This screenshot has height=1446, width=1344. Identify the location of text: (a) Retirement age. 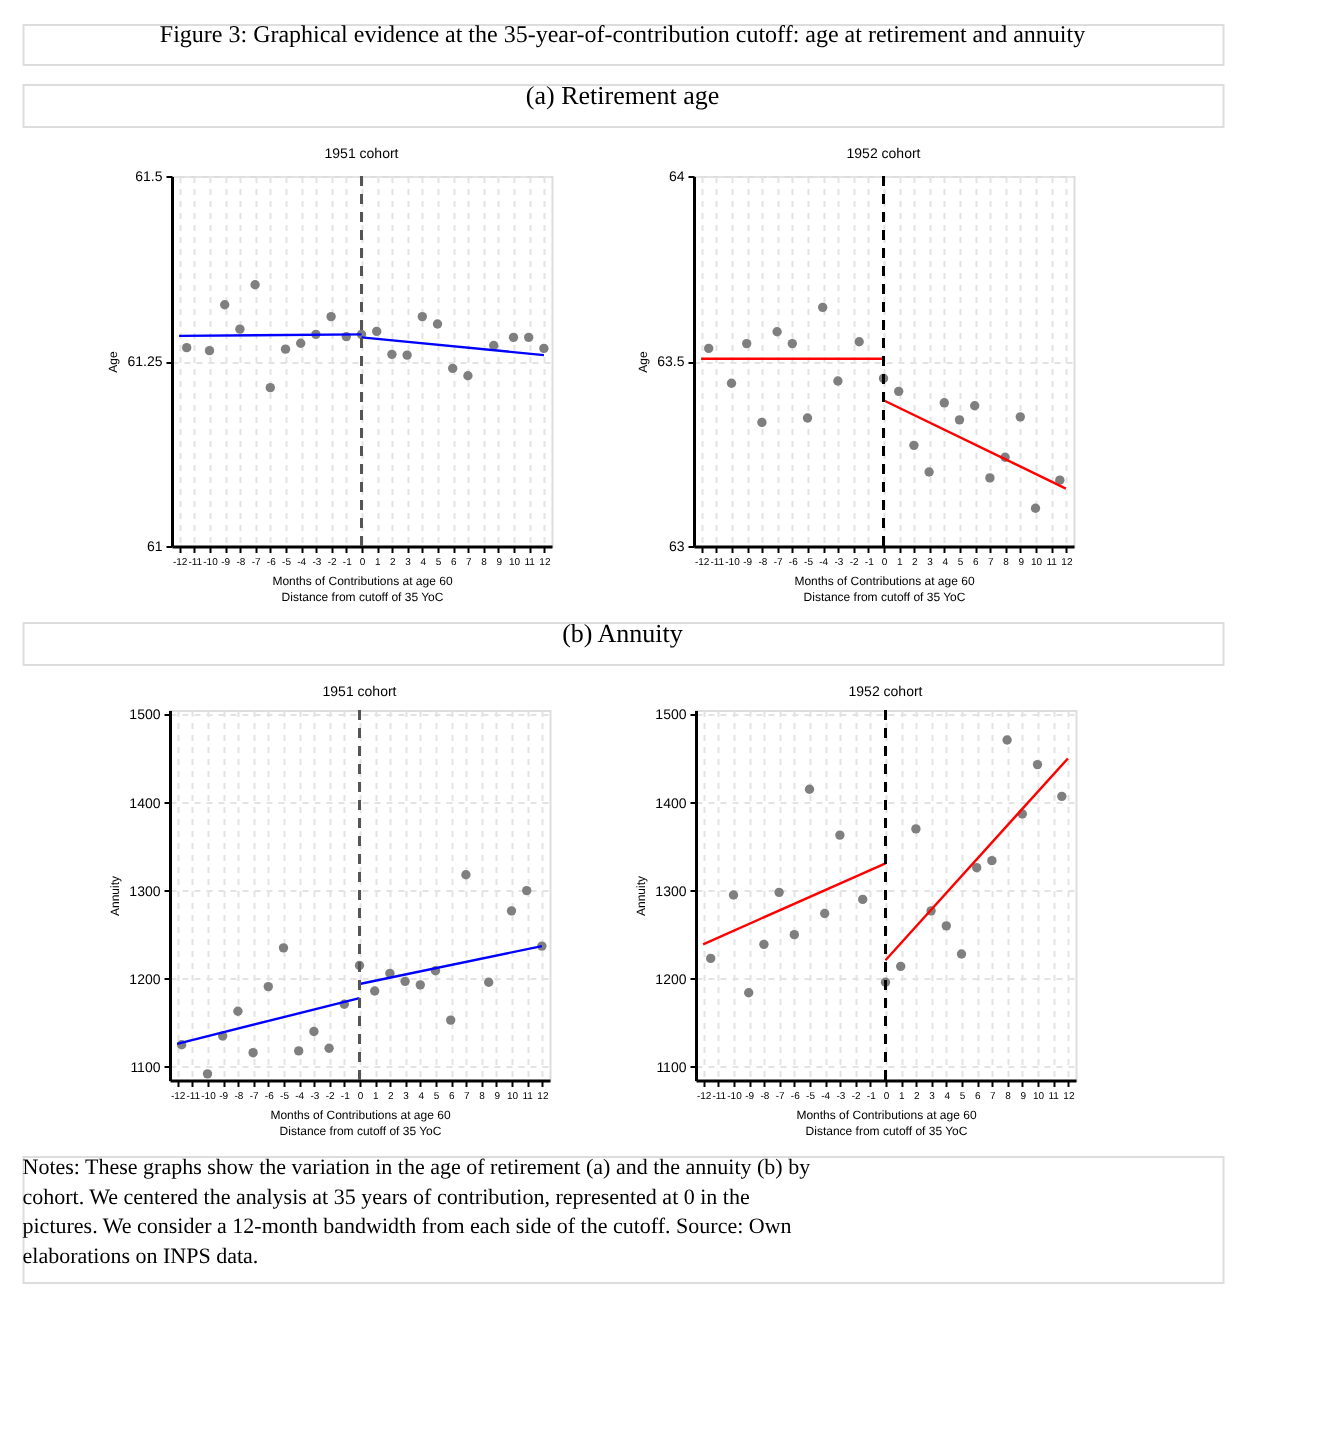
(622, 95).